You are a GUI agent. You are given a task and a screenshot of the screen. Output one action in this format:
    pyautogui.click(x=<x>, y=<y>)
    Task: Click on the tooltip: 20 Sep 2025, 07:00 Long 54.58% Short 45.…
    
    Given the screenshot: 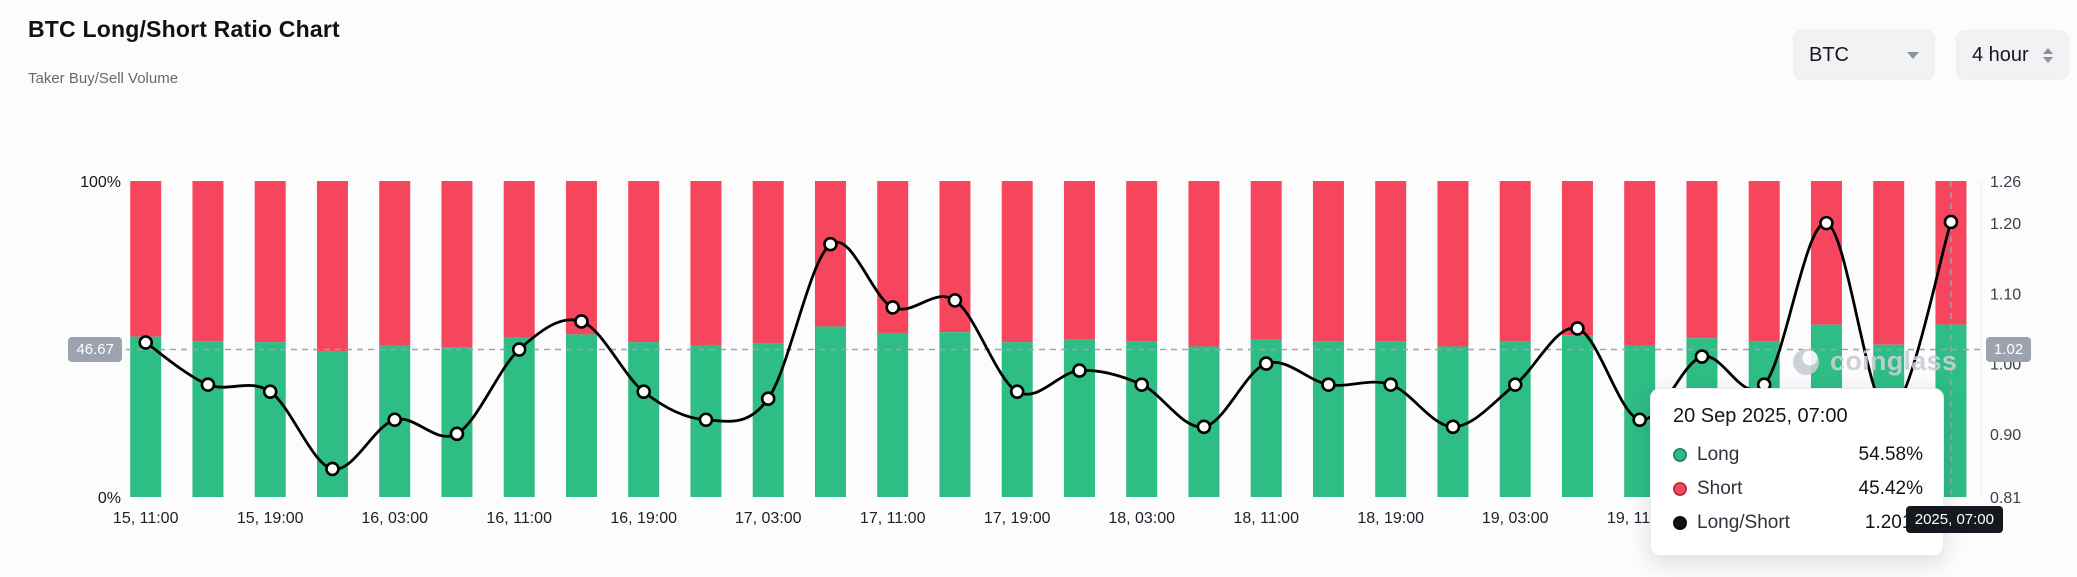 What is the action you would take?
    pyautogui.click(x=1797, y=472)
    